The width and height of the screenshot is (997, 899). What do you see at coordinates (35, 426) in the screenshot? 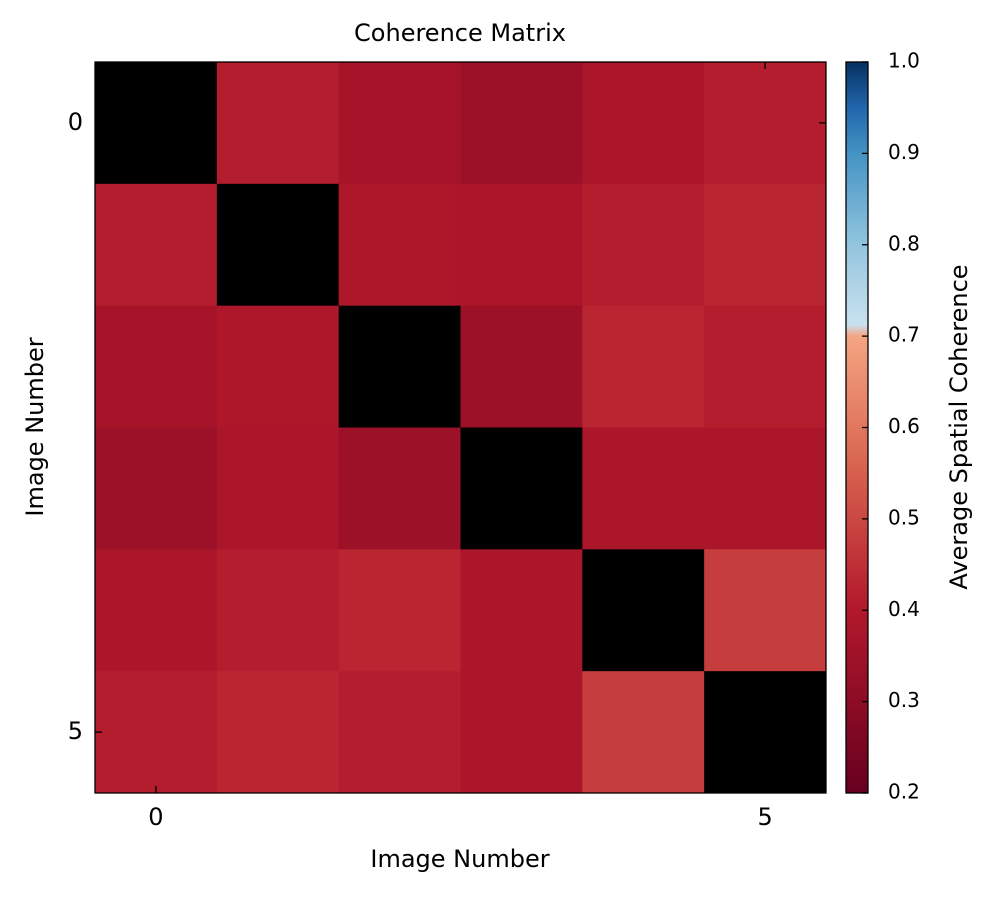
I see `y-axis-label: Image Number` at bounding box center [35, 426].